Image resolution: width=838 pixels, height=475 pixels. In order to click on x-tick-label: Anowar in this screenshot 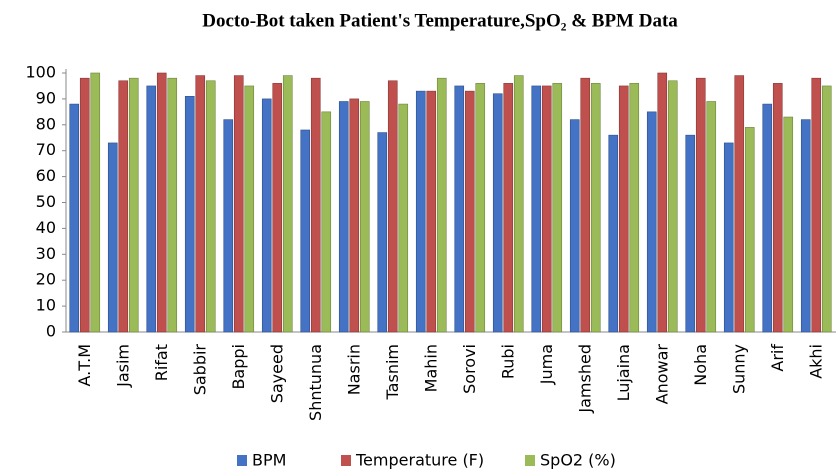, I will do `click(661, 374)`.